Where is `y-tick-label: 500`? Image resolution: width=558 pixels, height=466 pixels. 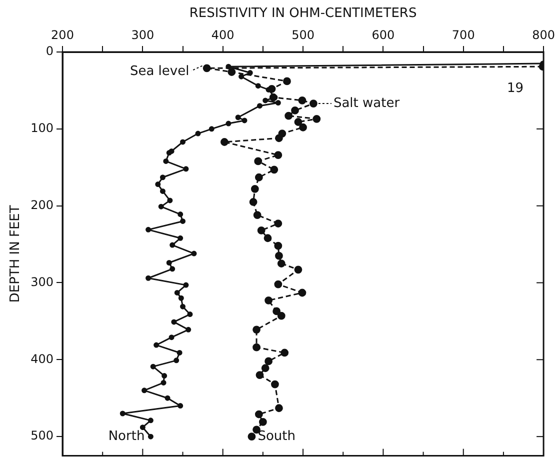 y-tick-label: 500 is located at coordinates (42, 435).